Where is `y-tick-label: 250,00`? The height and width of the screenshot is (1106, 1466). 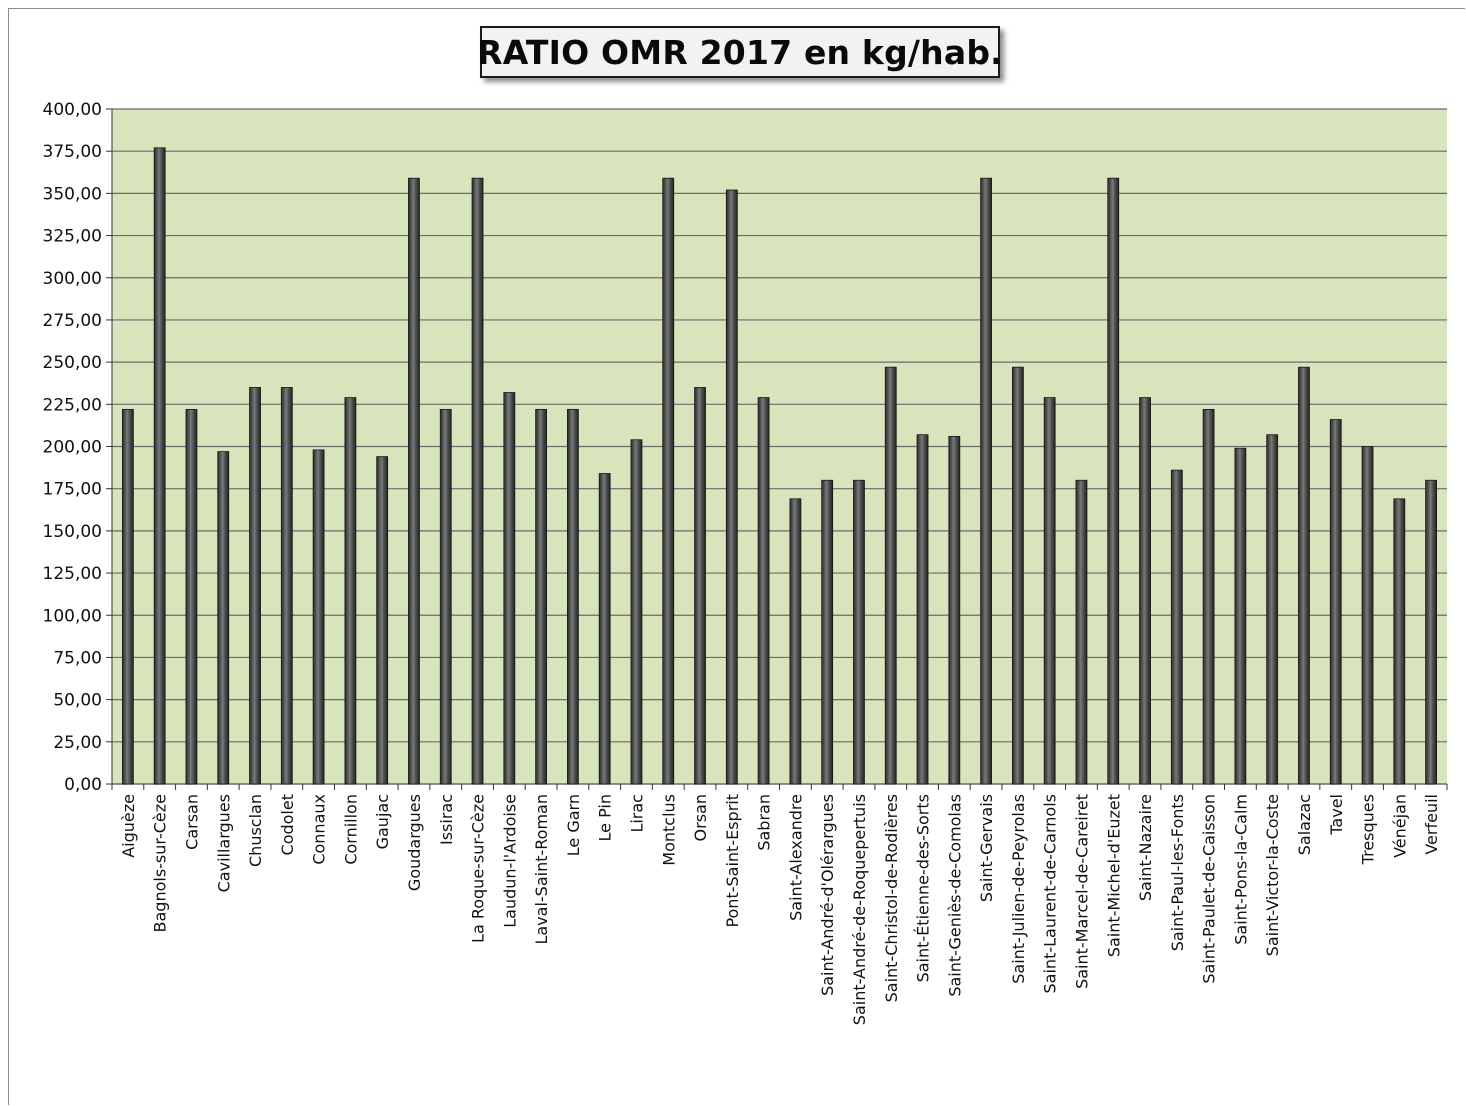 y-tick-label: 250,00 is located at coordinates (72, 363).